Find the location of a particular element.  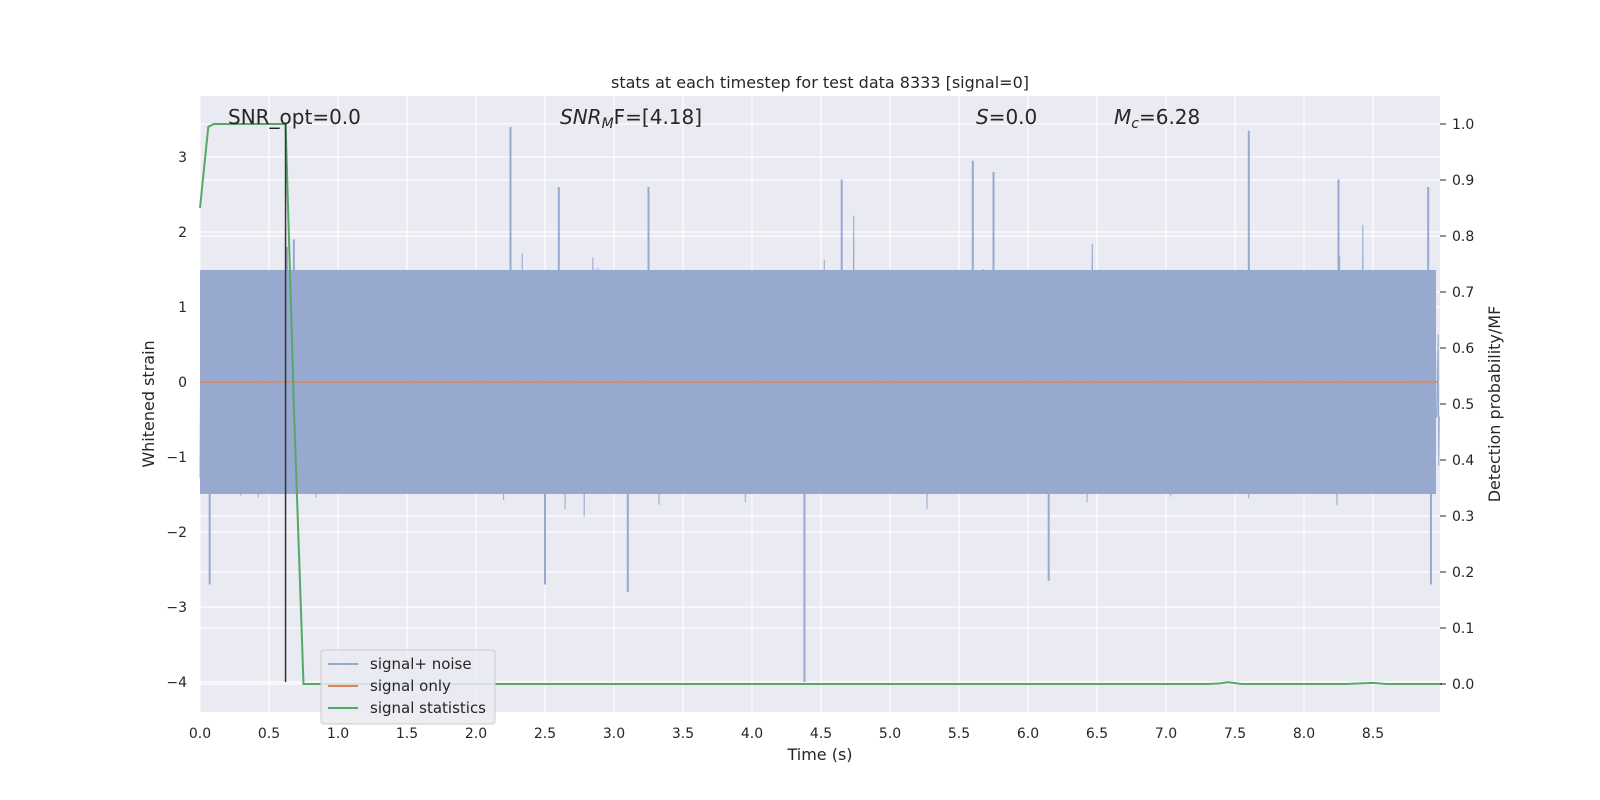

annotation-snr-mf-rest: F=[4.18] is located at coordinates (658, 117).